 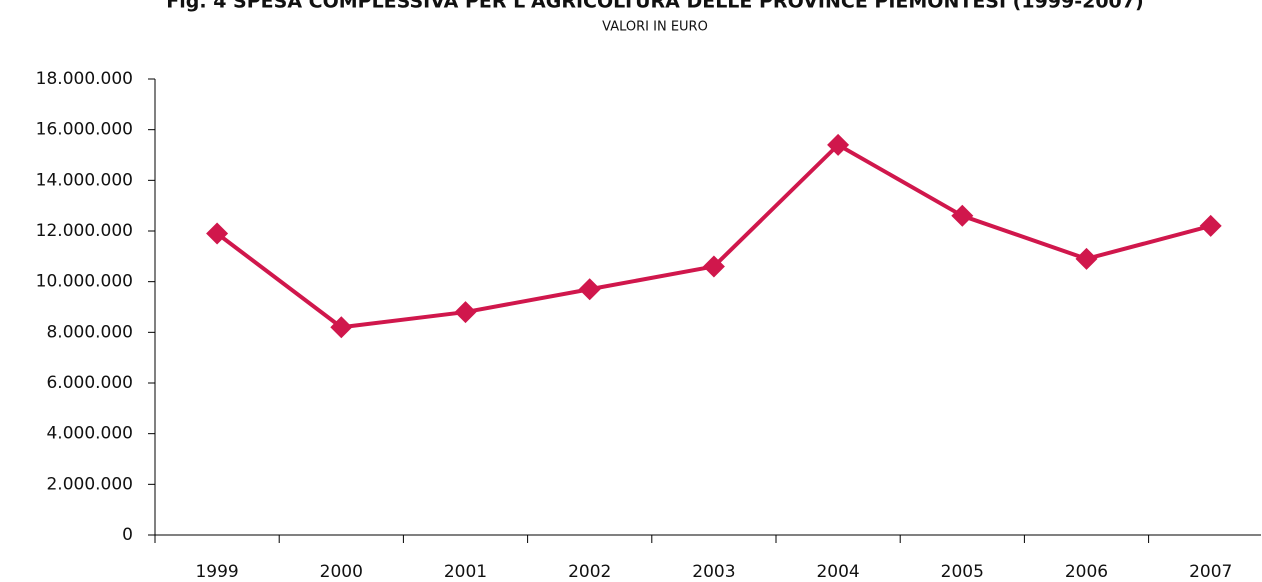 What do you see at coordinates (84, 282) in the screenshot?
I see `y-tick-label: 10.000.000` at bounding box center [84, 282].